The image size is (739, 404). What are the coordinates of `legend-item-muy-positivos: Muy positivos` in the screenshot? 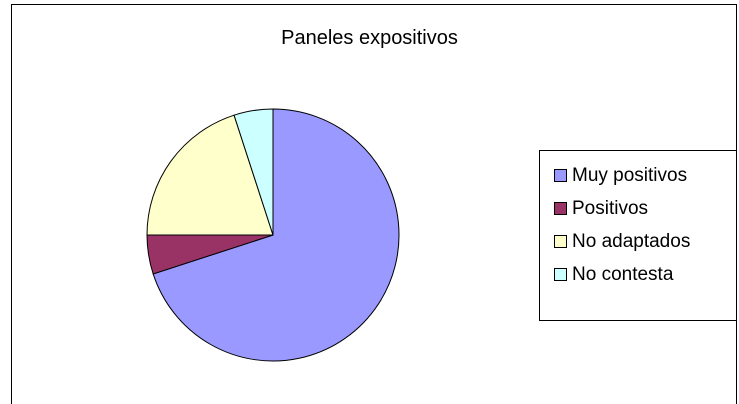 It's located at (638, 175).